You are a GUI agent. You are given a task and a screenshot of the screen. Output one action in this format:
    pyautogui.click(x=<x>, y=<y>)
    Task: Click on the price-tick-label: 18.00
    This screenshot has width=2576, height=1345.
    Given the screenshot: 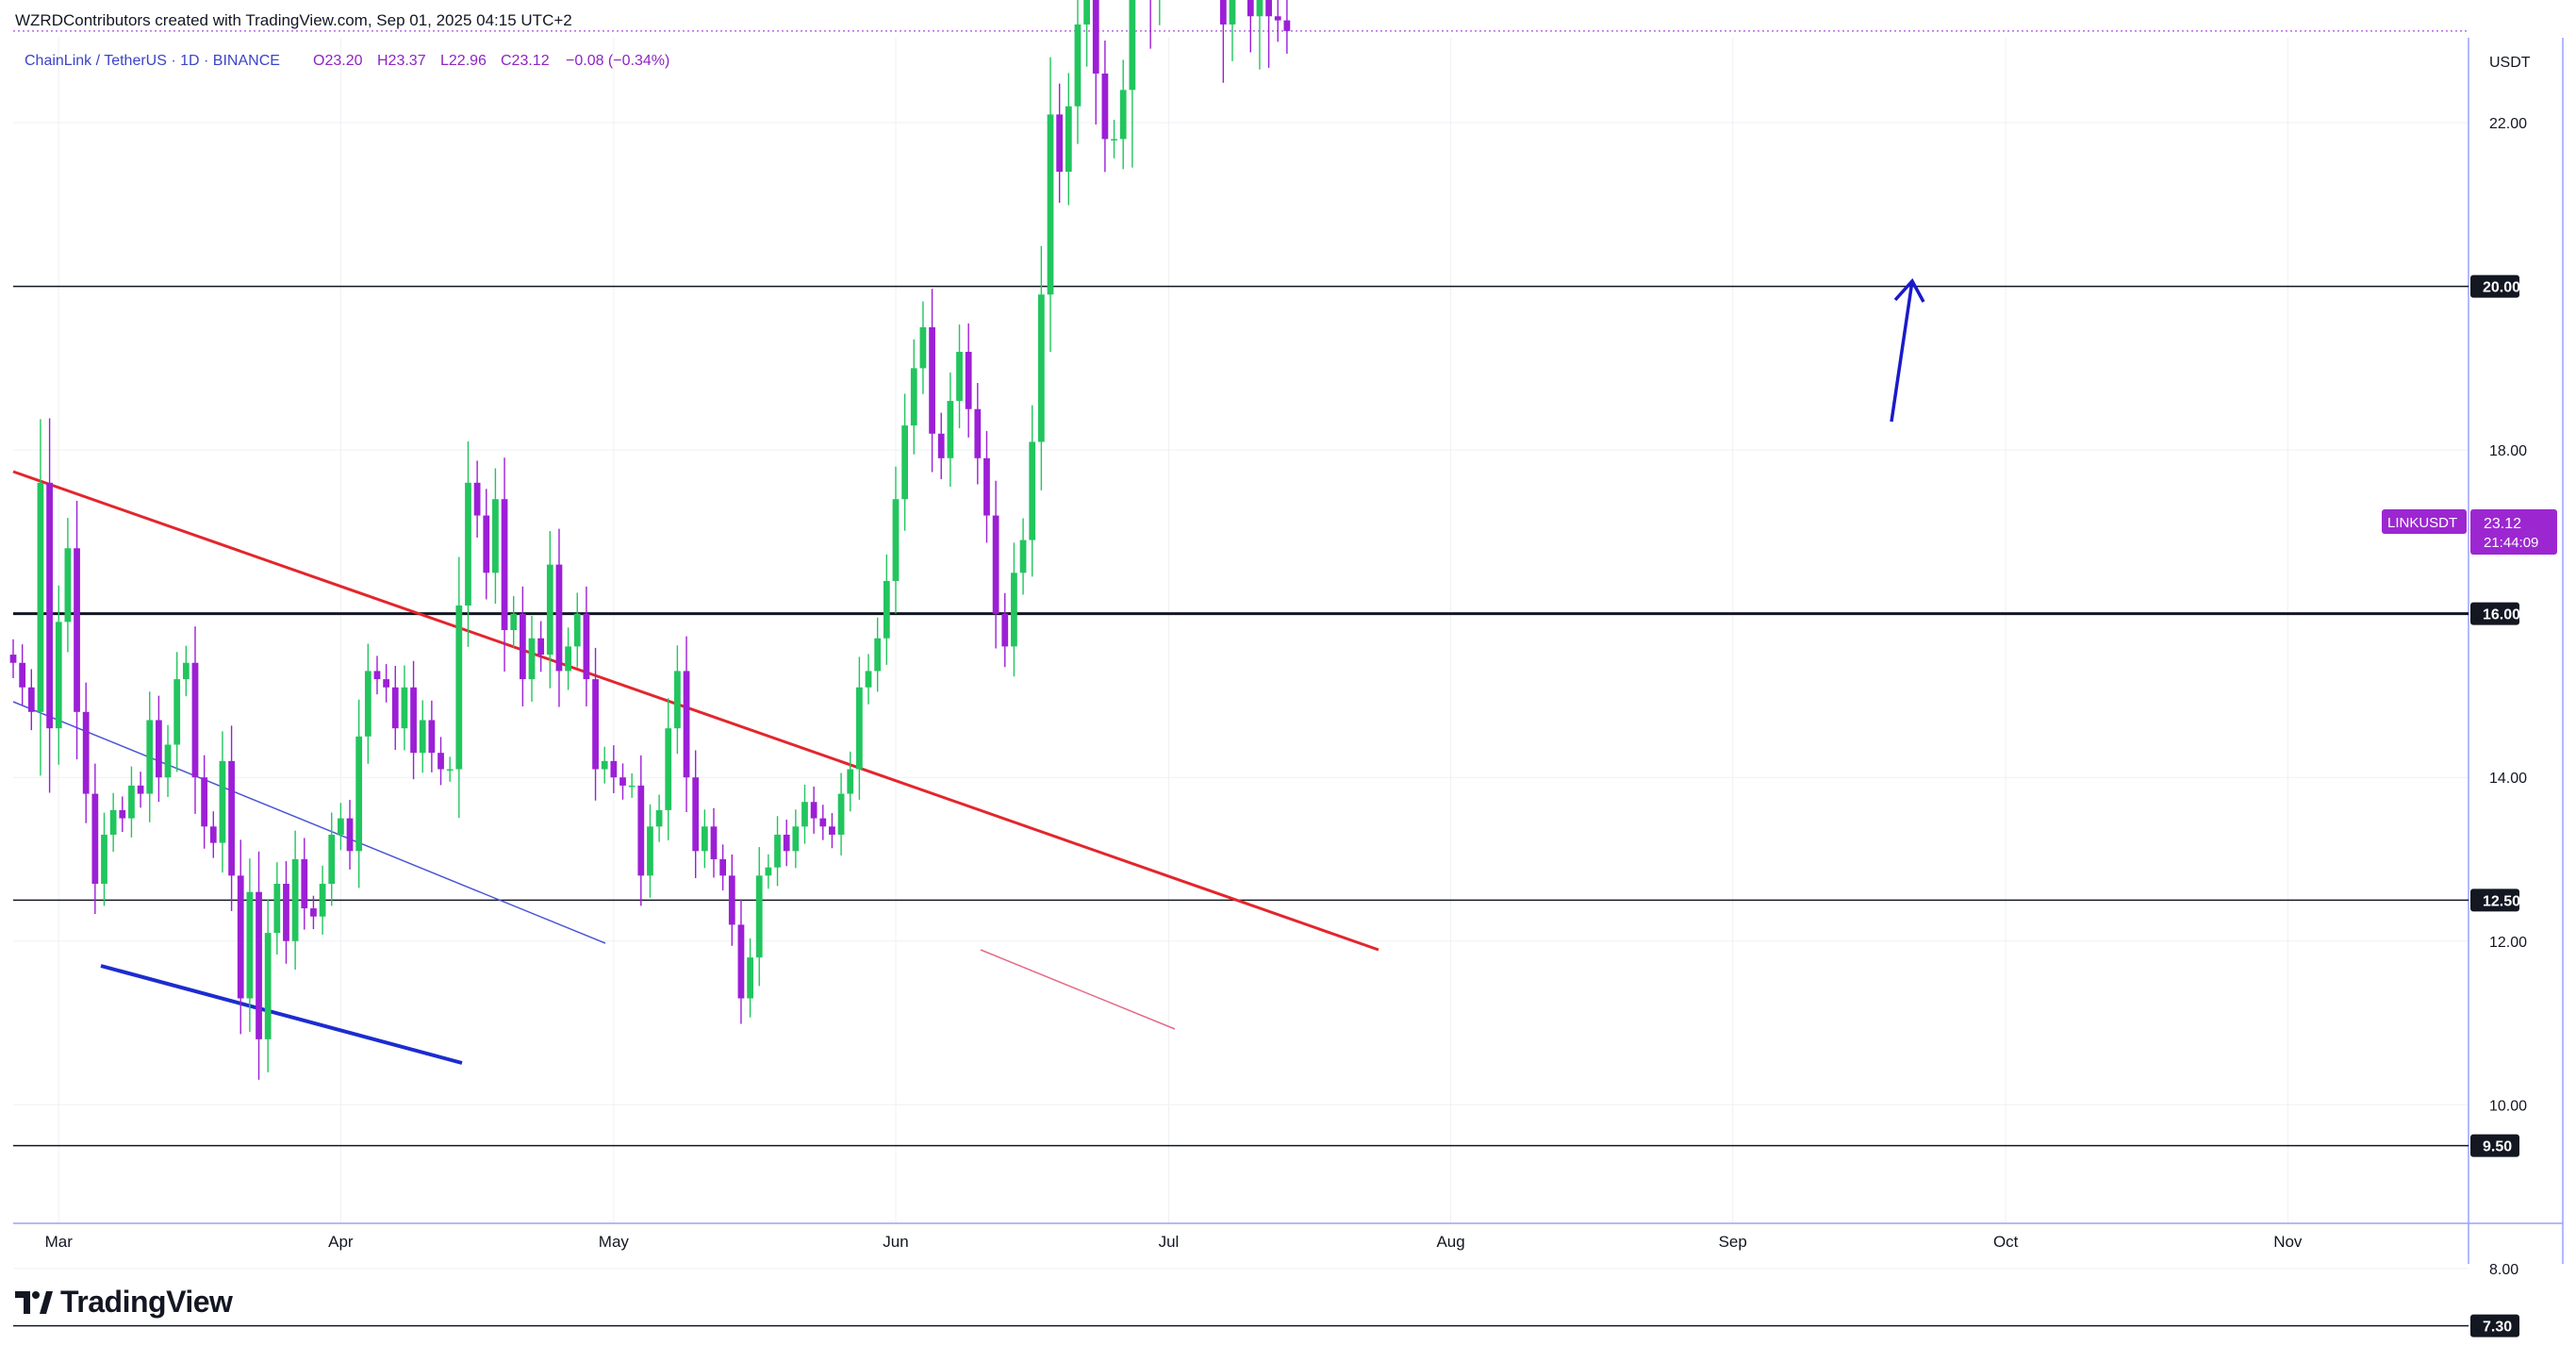 What is the action you would take?
    pyautogui.click(x=2508, y=451)
    